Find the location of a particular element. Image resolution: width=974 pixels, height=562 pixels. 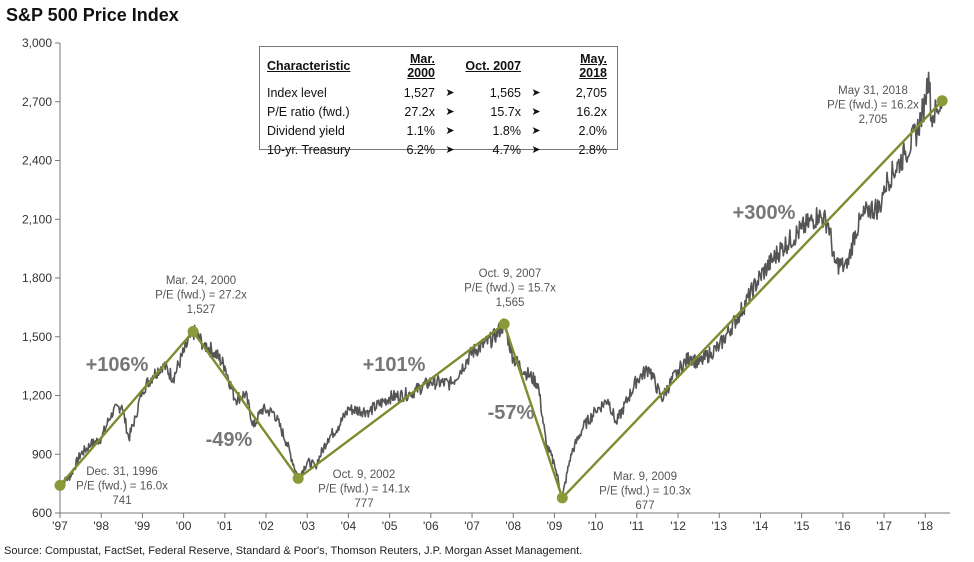

change-label: +300% is located at coordinates (764, 213).